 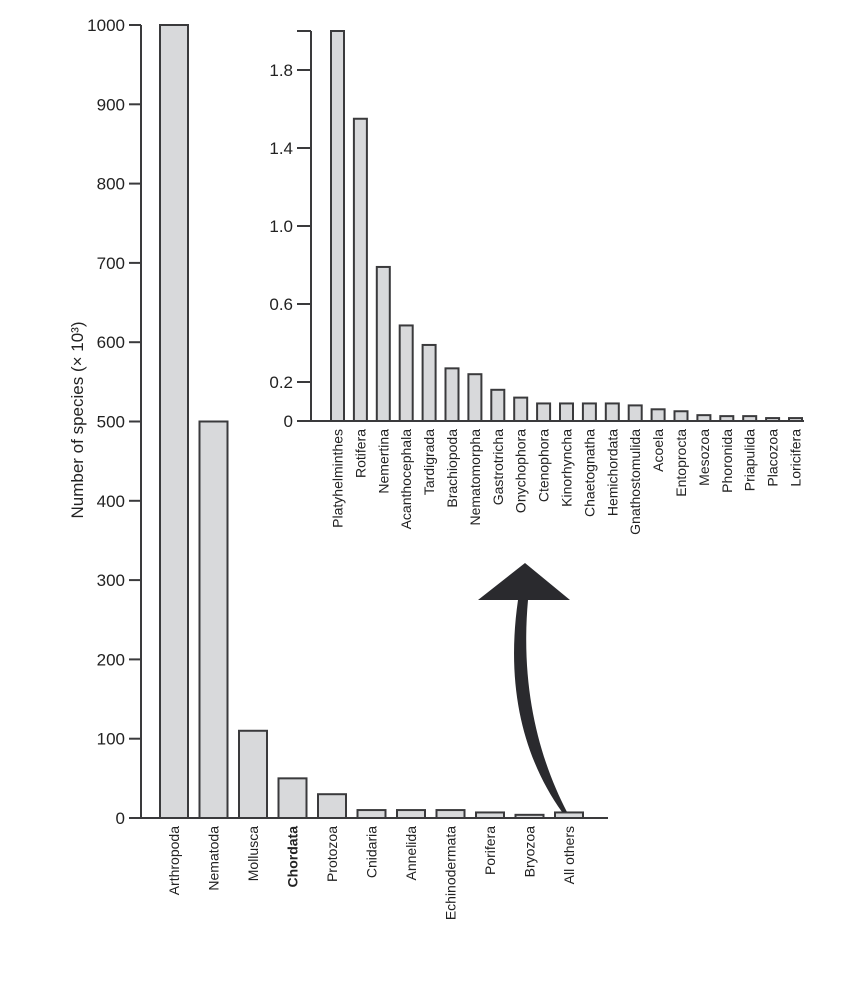 I want to click on x-tick-label: Acanthocephala, so click(x=406, y=479).